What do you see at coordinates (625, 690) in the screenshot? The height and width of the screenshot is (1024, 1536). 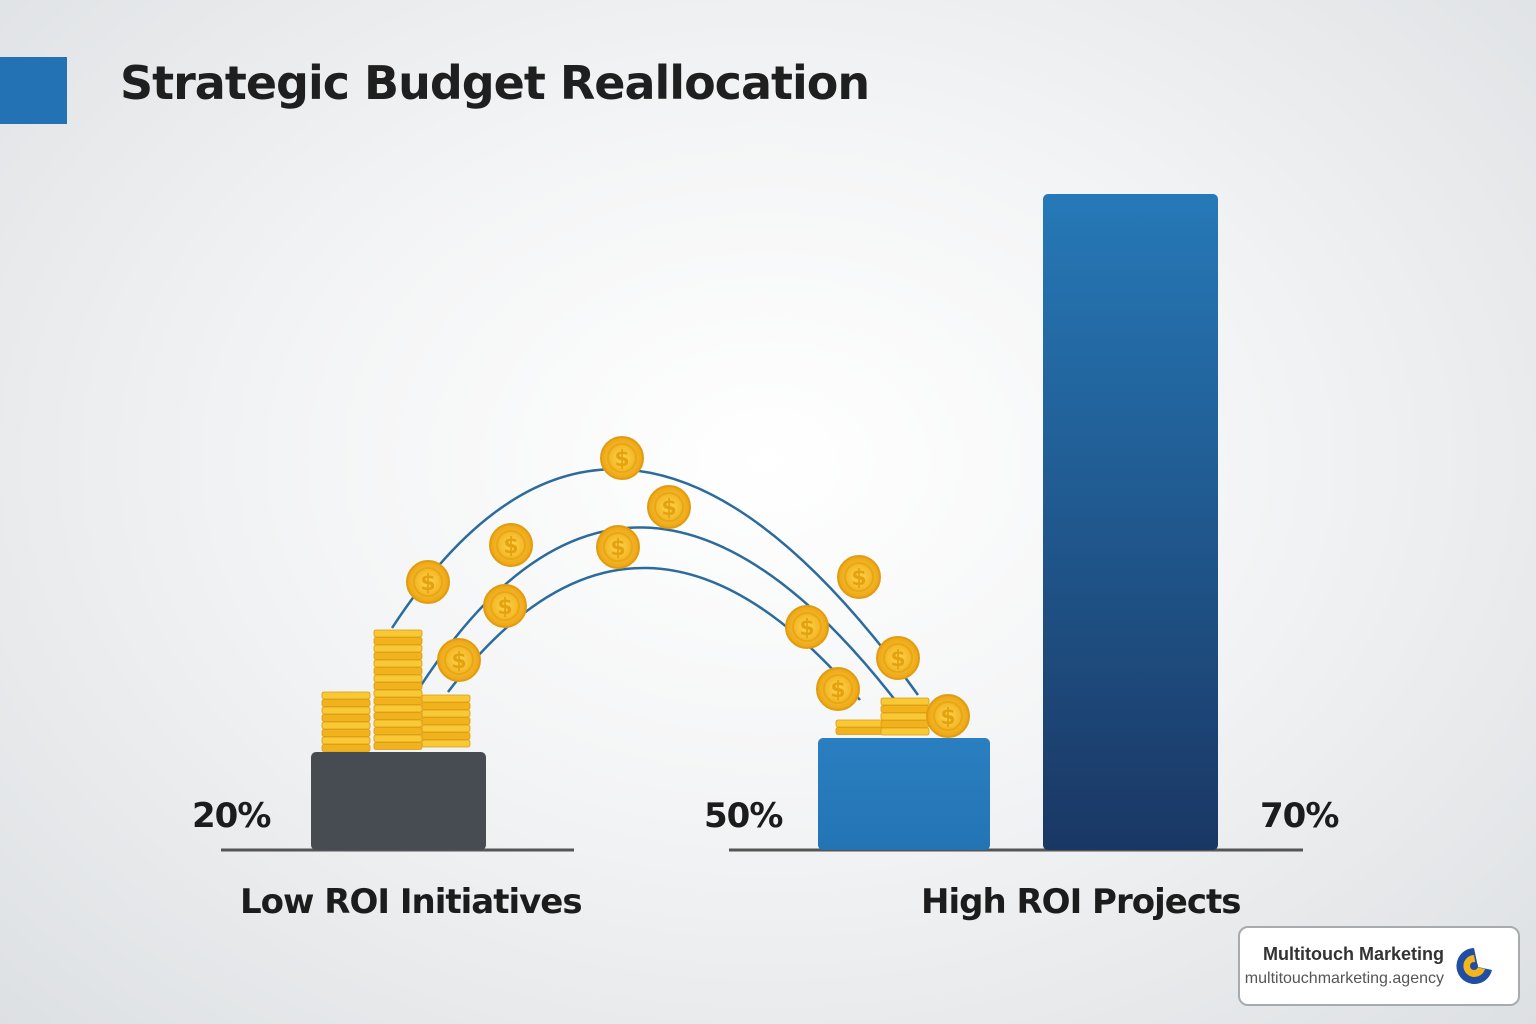 I see `coin-stacks` at bounding box center [625, 690].